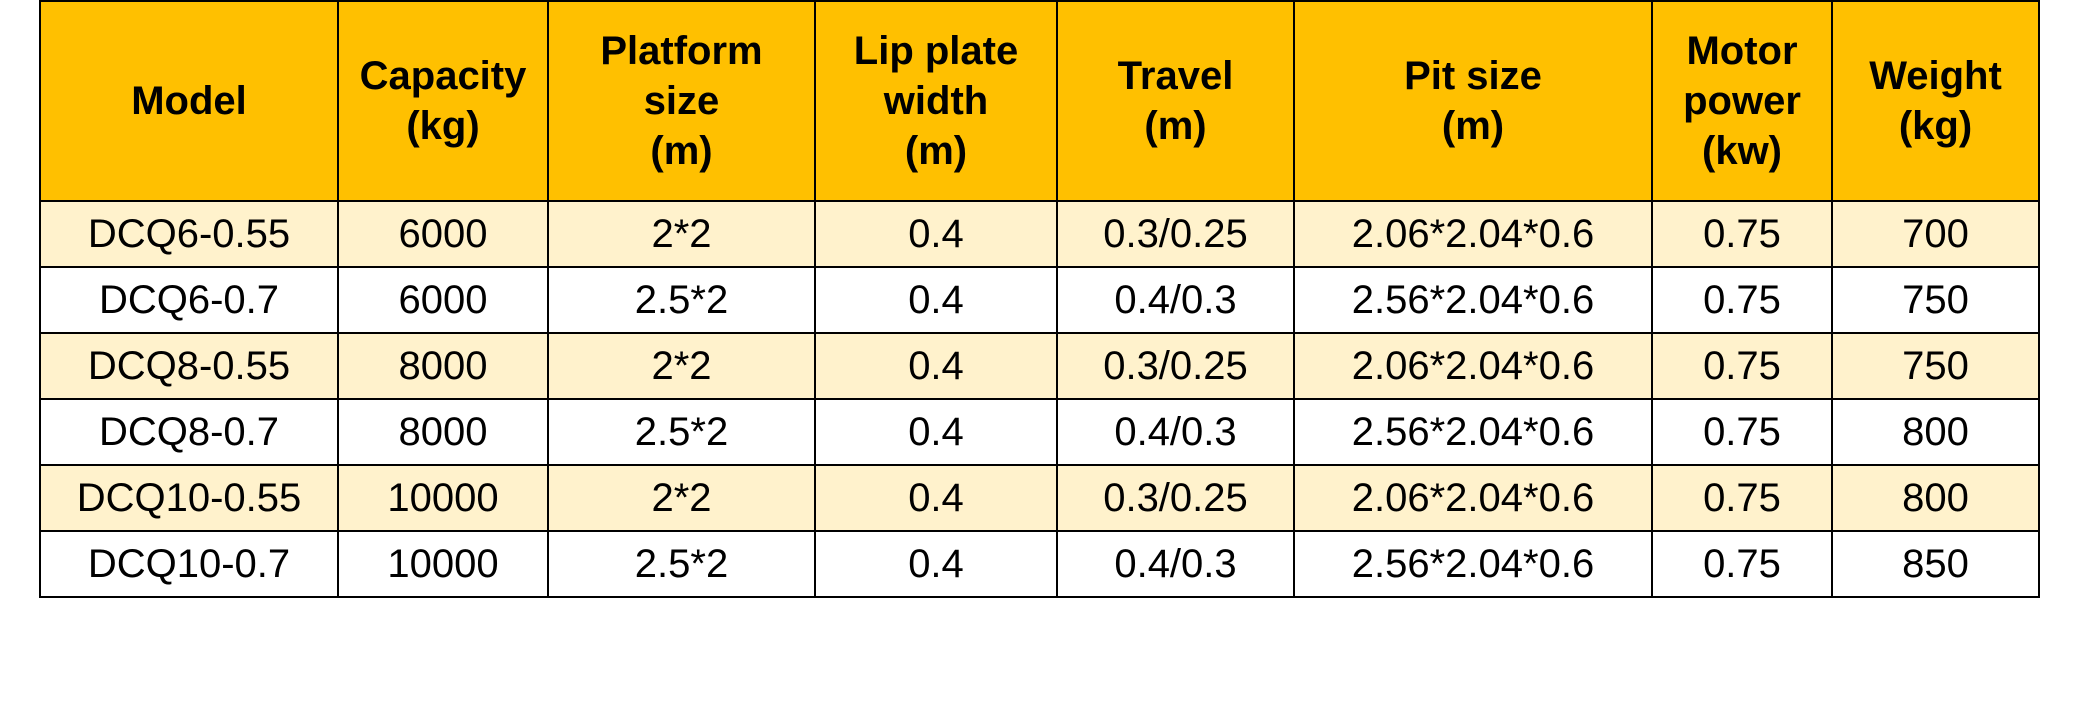 This screenshot has height=719, width=2077. I want to click on header-model: Model, so click(189, 101).